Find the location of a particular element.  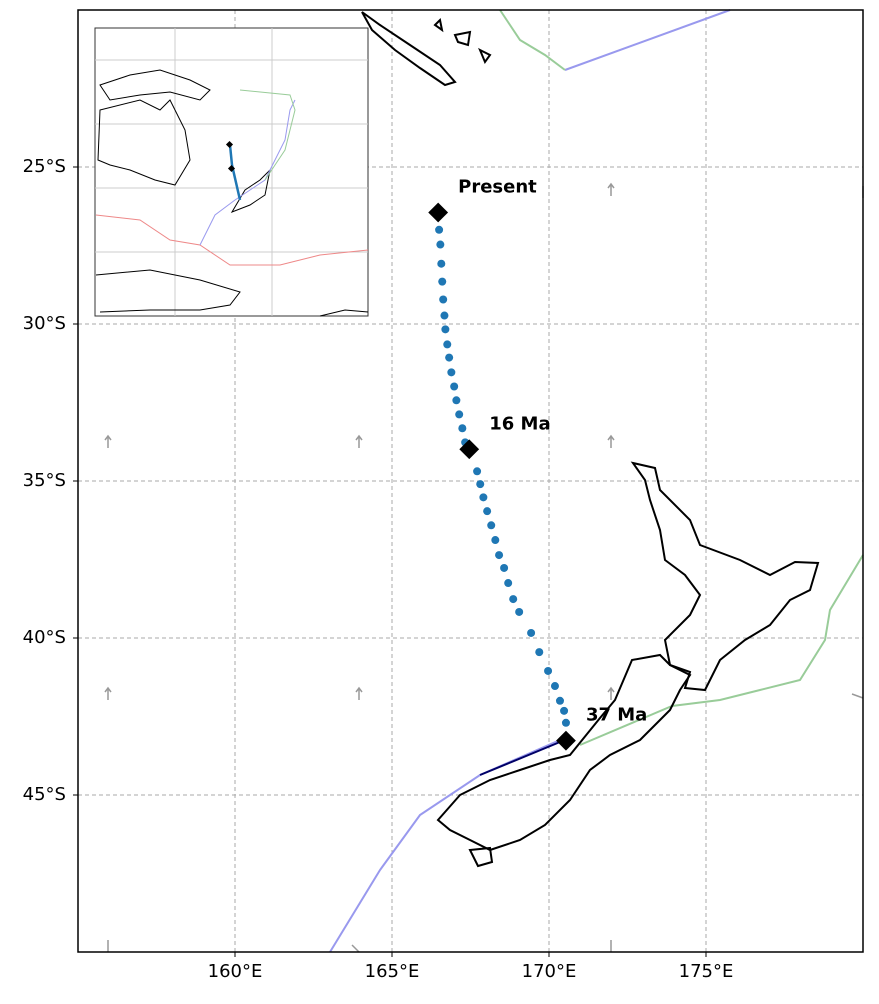

age-label: 37 Ma is located at coordinates (616, 715).